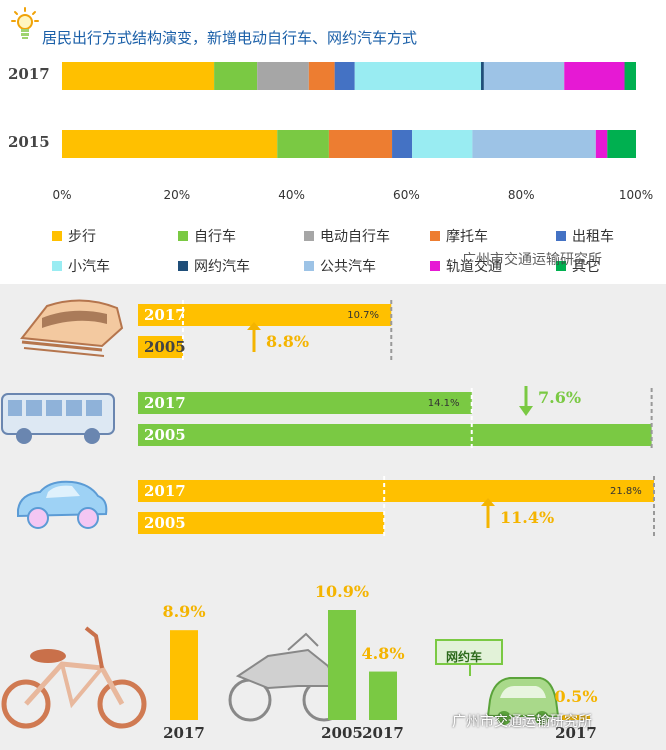  What do you see at coordinates (626, 491) in the screenshot?
I see `value-label: 21.8%` at bounding box center [626, 491].